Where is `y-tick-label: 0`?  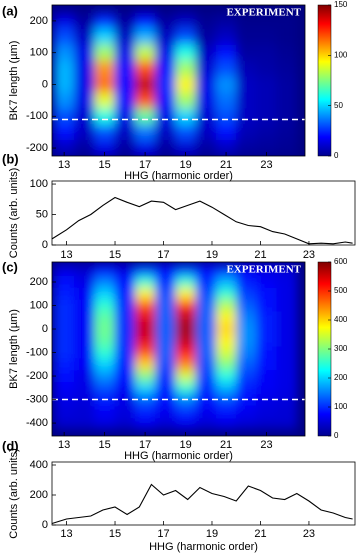
y-tick-label: 0 is located at coordinates (45, 329).